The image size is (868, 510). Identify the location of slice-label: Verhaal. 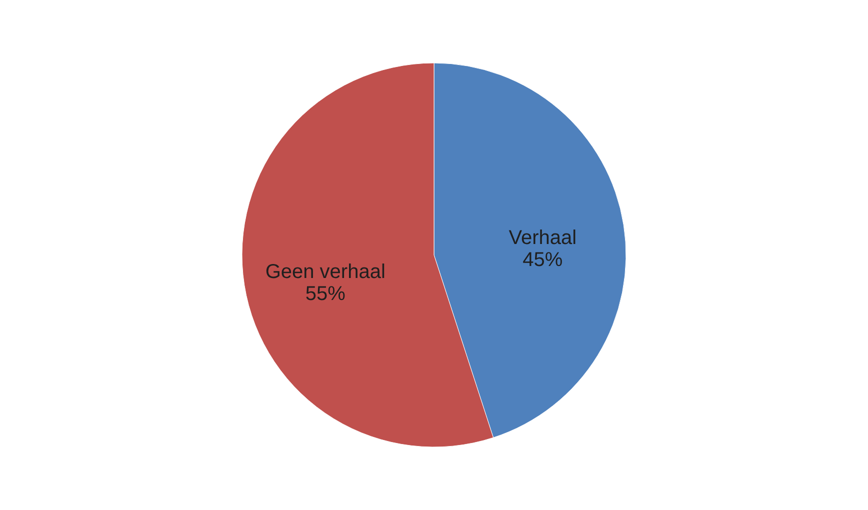
(542, 237).